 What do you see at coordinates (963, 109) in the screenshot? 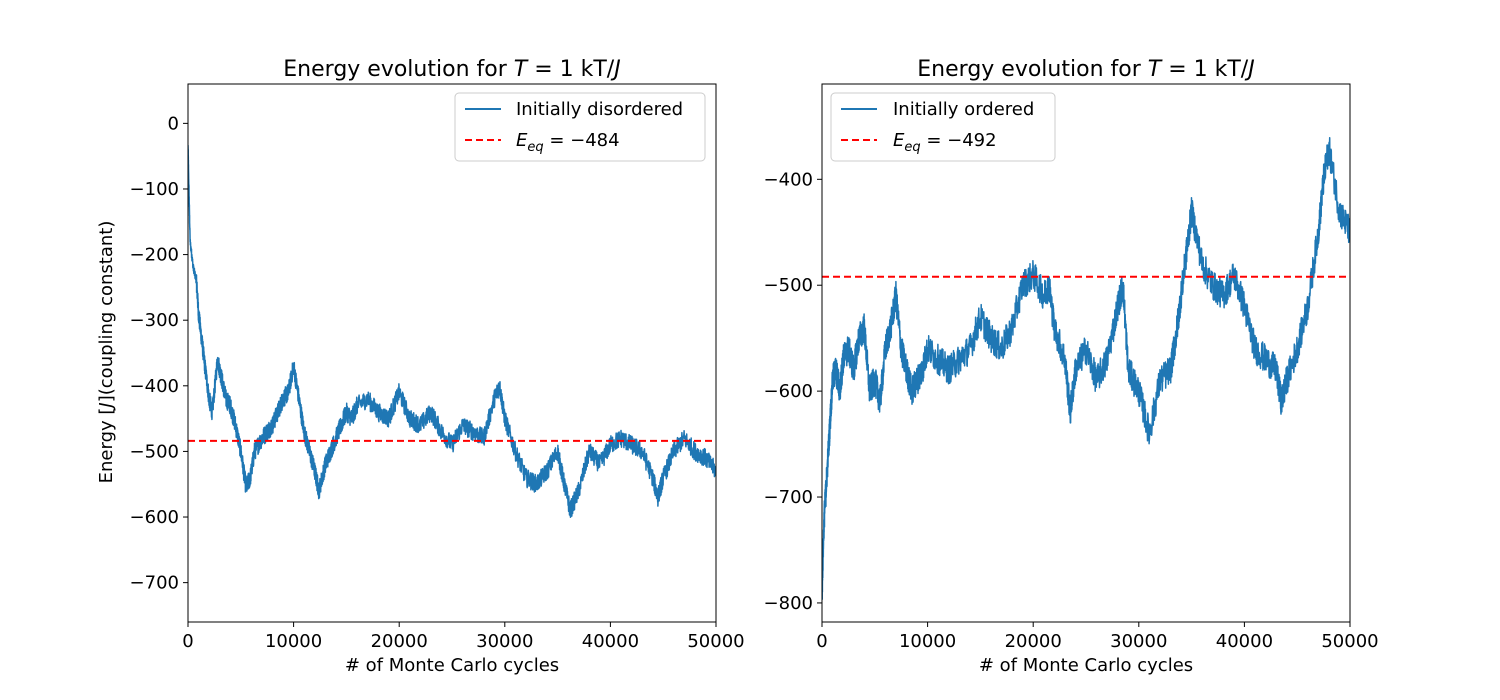
I see `legend-label-ordered: Initially ordered` at bounding box center [963, 109].